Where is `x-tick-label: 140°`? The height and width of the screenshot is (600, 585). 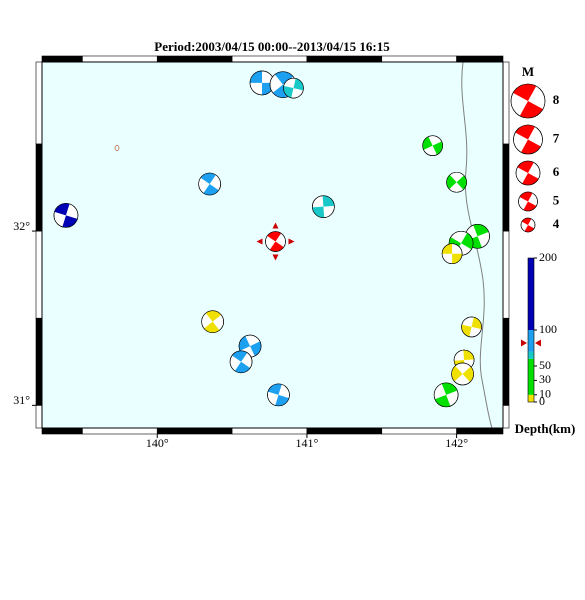
x-tick-label: 140° is located at coordinates (157, 443).